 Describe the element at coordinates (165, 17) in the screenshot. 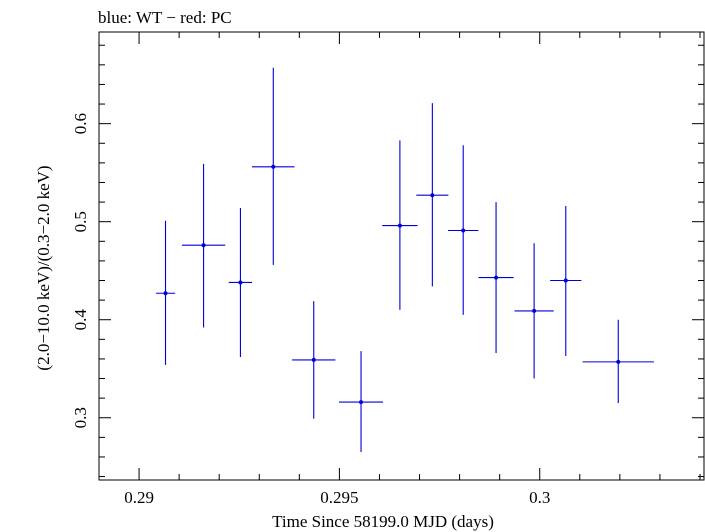

I see `chart-title: blue: WT − red: PC` at that location.